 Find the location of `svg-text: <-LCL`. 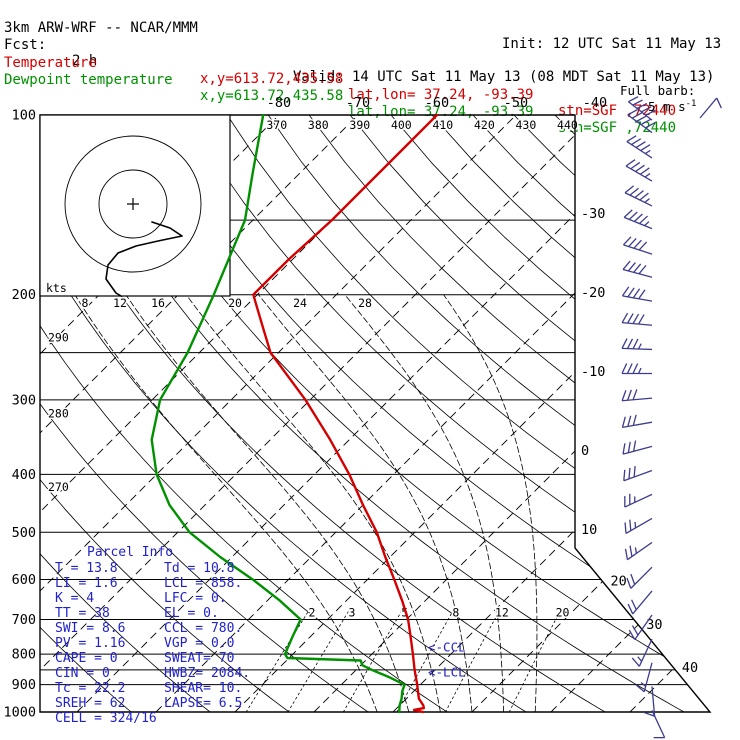

svg-text: <-LCL is located at coordinates (447, 671).